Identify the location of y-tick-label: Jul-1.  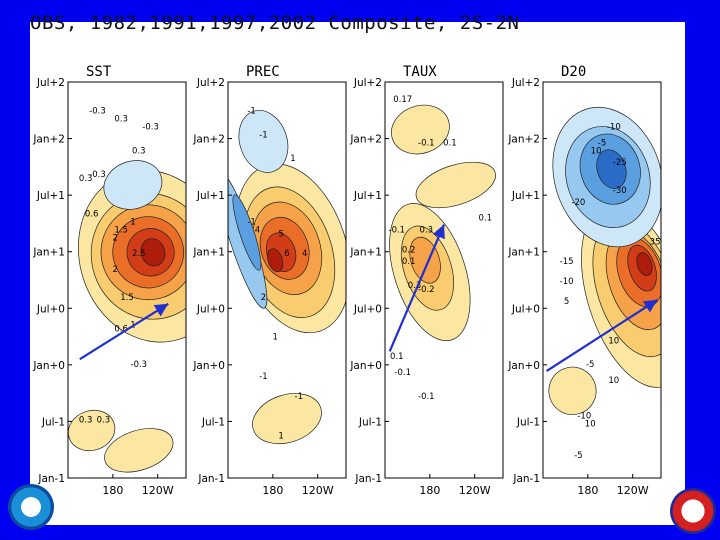
(370, 422).